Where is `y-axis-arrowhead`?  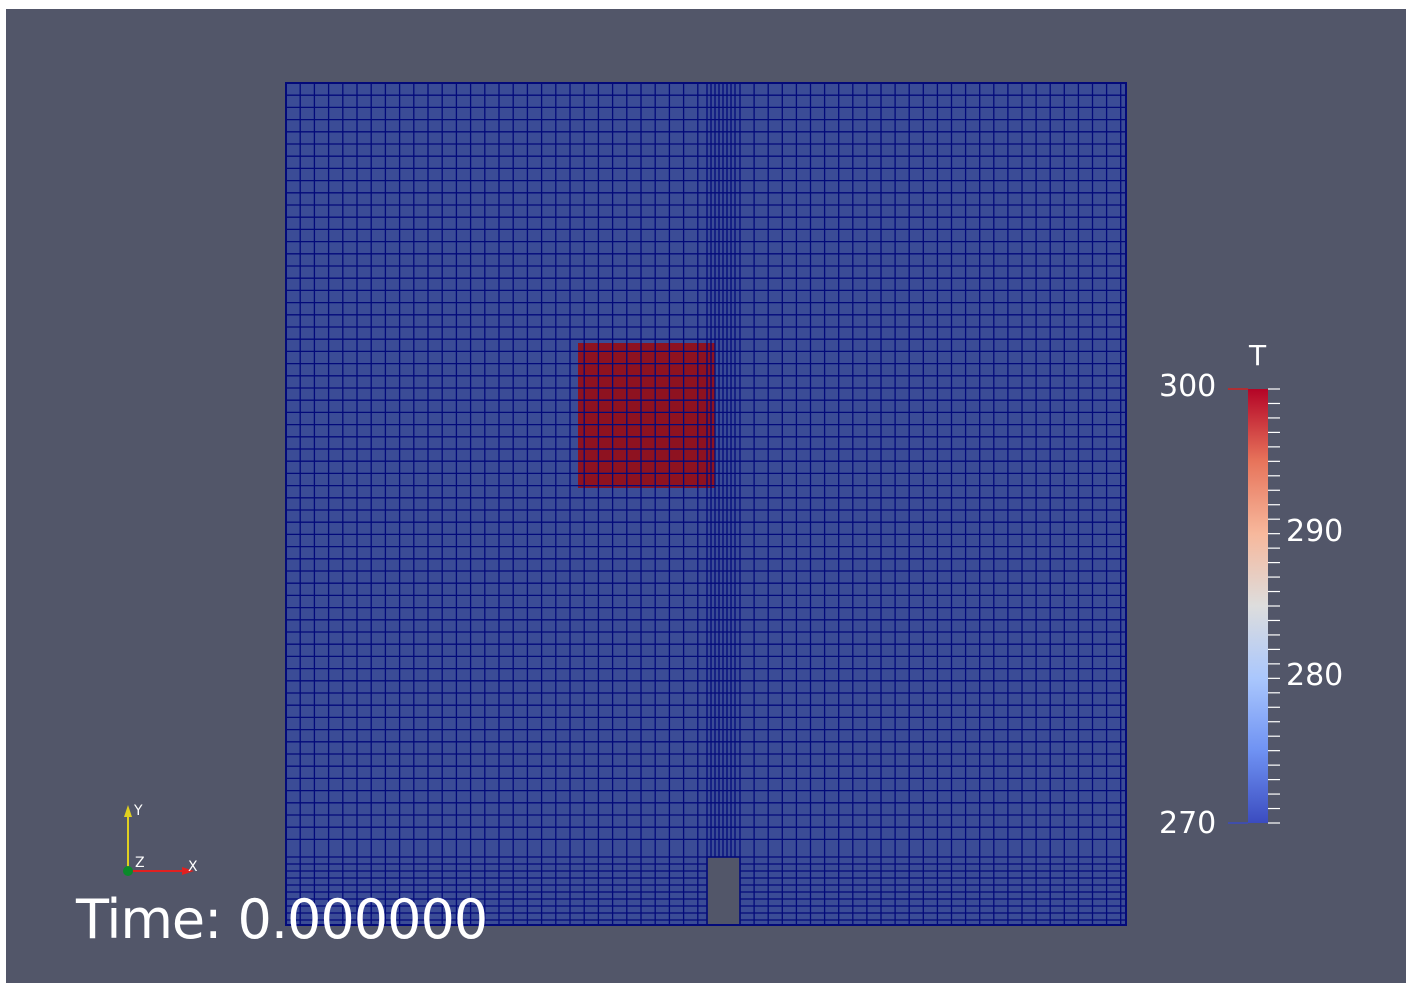 y-axis-arrowhead is located at coordinates (128, 811).